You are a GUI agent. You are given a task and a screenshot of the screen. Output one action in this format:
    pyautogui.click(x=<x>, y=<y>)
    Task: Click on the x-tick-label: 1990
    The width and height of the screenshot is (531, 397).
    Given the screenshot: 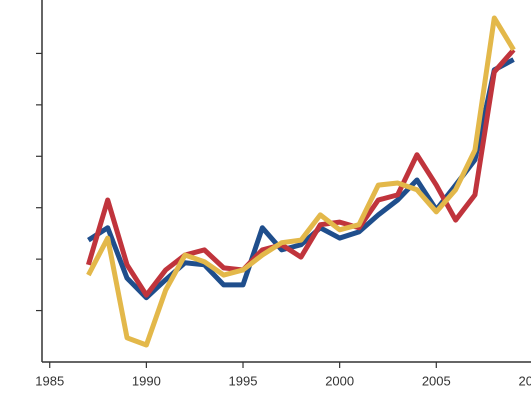 What is the action you would take?
    pyautogui.click(x=146, y=380)
    